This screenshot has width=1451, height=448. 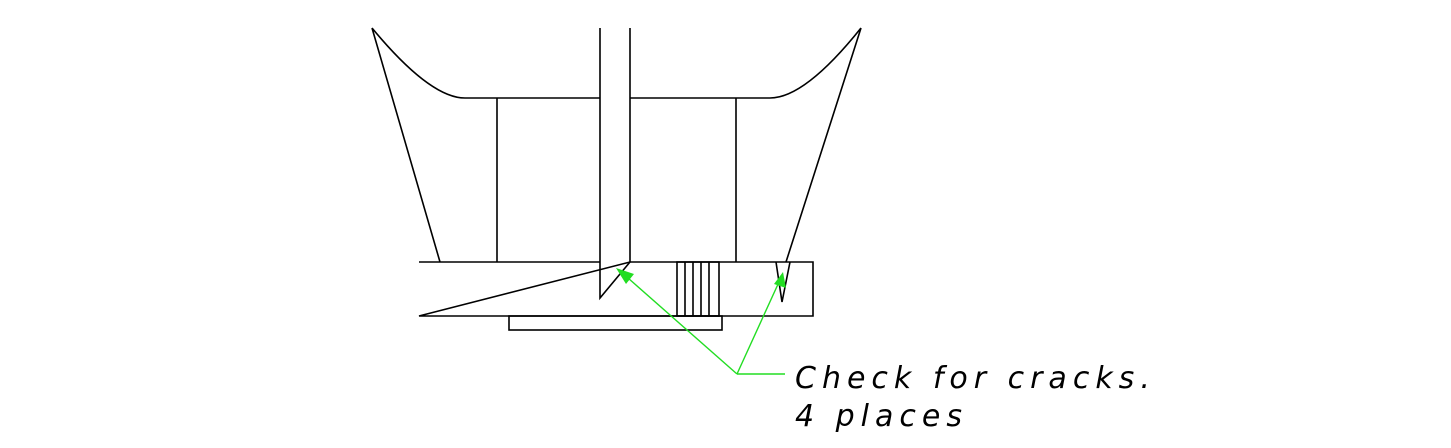 What do you see at coordinates (698, 289) in the screenshot?
I see `hatched-insert` at bounding box center [698, 289].